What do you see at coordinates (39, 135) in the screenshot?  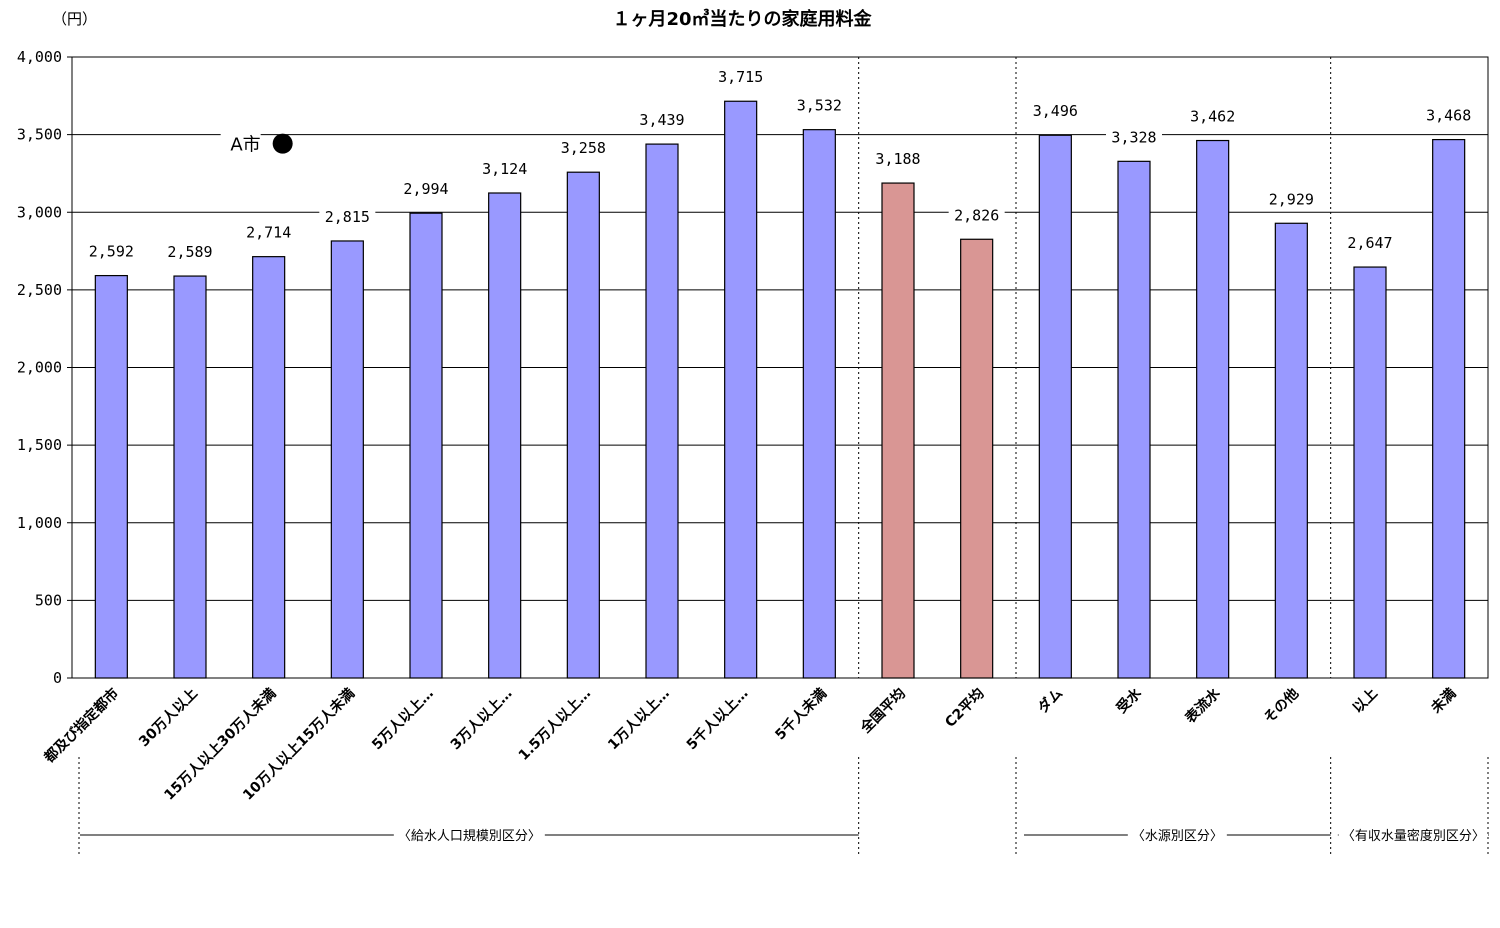 I see `y-tick-label: 3,500` at bounding box center [39, 135].